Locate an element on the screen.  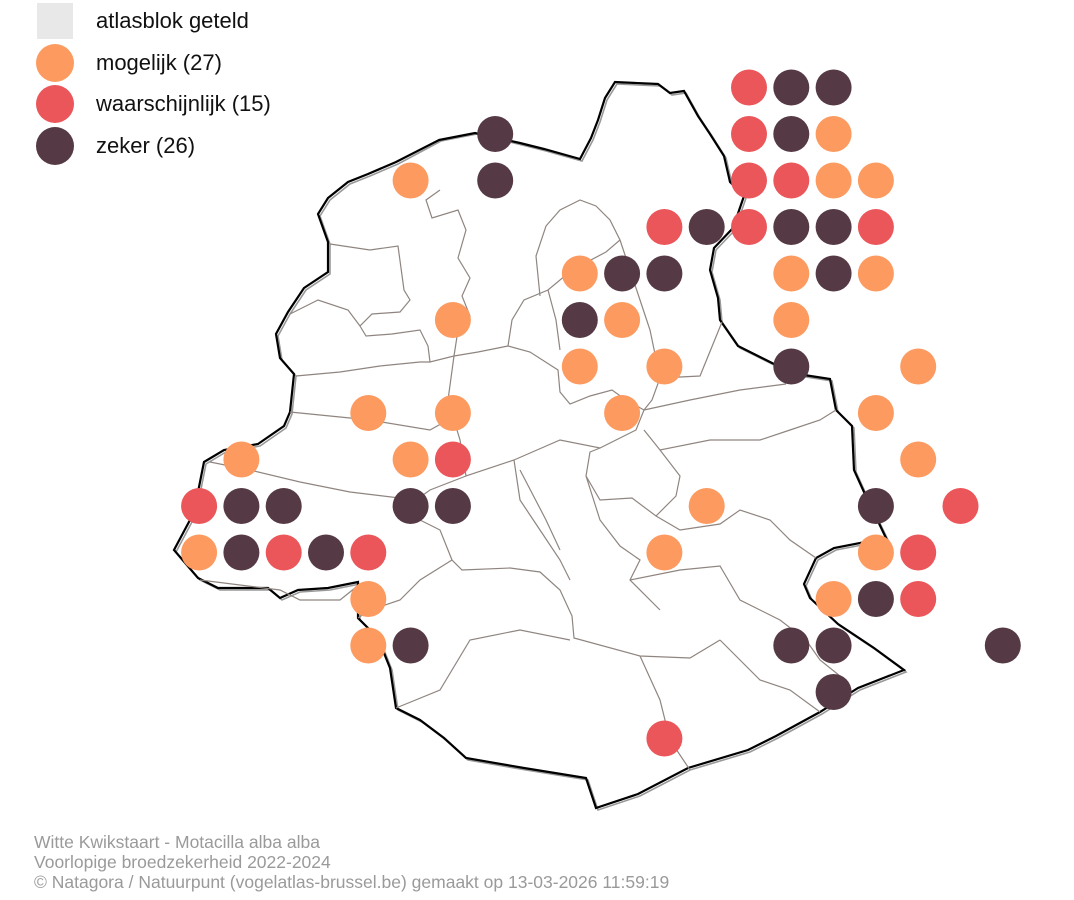
legend-item-zeker: zeker (26) is located at coordinates (115, 146).